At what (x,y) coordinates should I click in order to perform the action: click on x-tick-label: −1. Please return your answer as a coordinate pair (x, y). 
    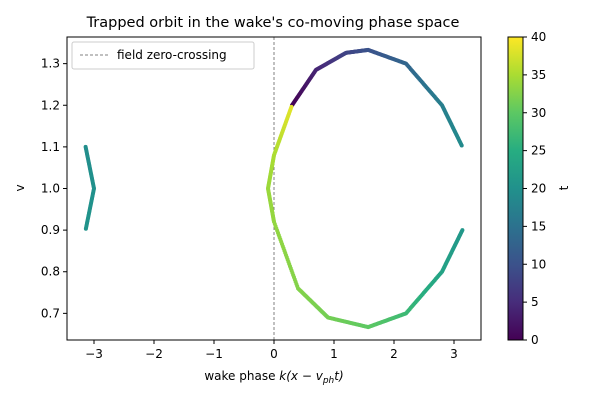
    Looking at the image, I should click on (214, 354).